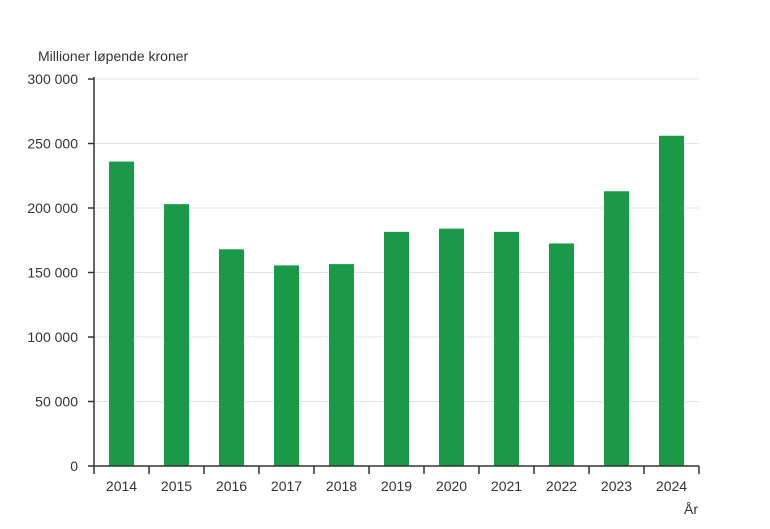  I want to click on bar-2024, so click(671, 300).